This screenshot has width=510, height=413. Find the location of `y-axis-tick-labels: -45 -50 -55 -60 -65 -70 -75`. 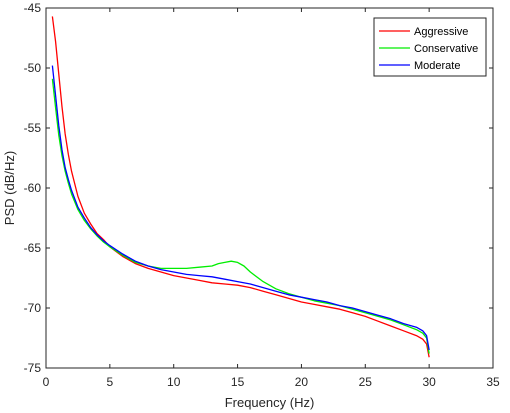

y-axis-tick-labels: -45 -50 -55 -60 -65 -70 -75 is located at coordinates (33, 188).